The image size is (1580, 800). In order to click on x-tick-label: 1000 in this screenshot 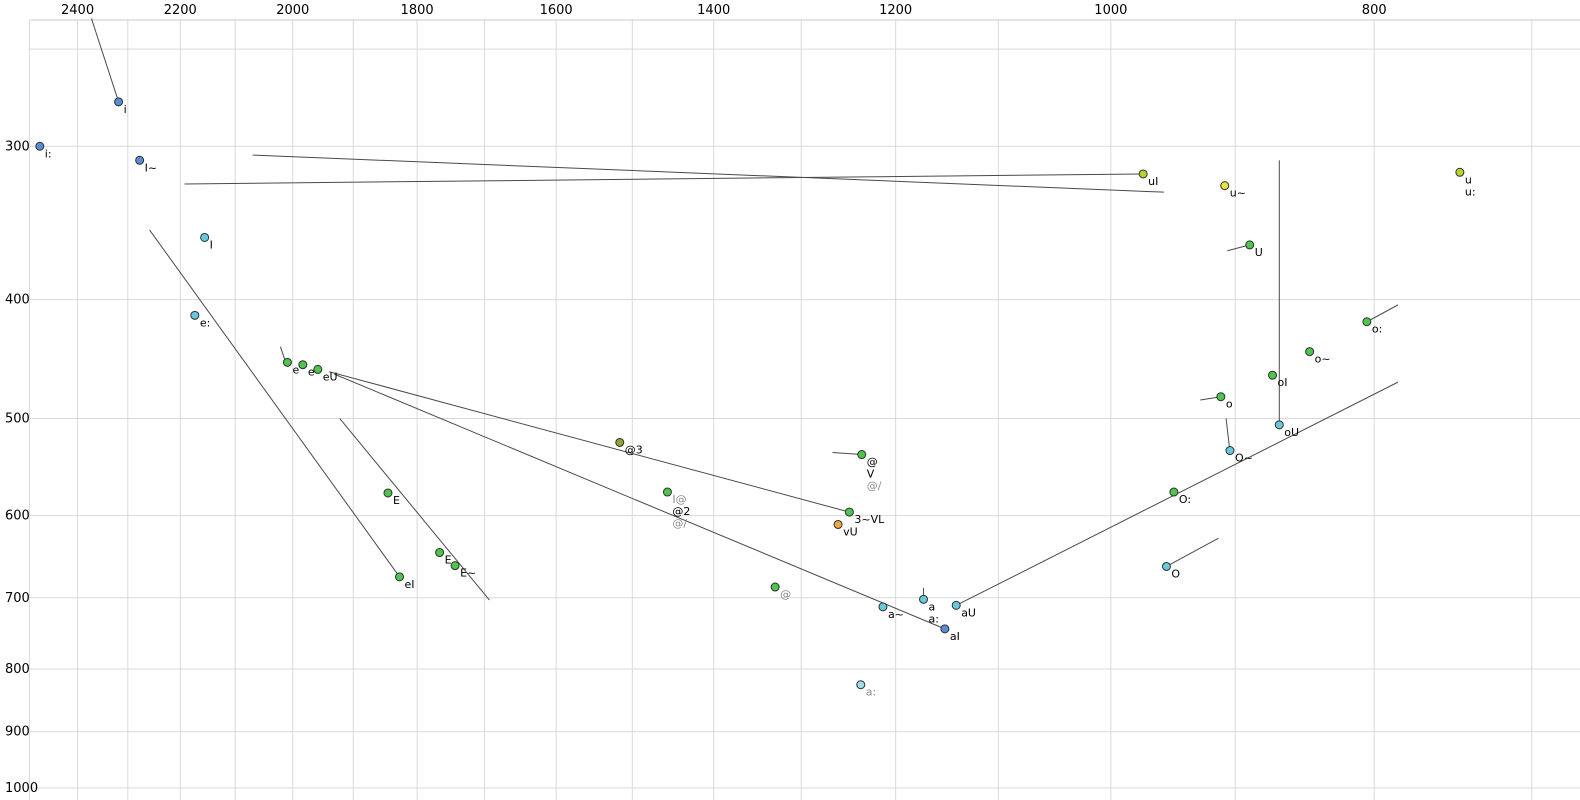, I will do `click(1110, 10)`.